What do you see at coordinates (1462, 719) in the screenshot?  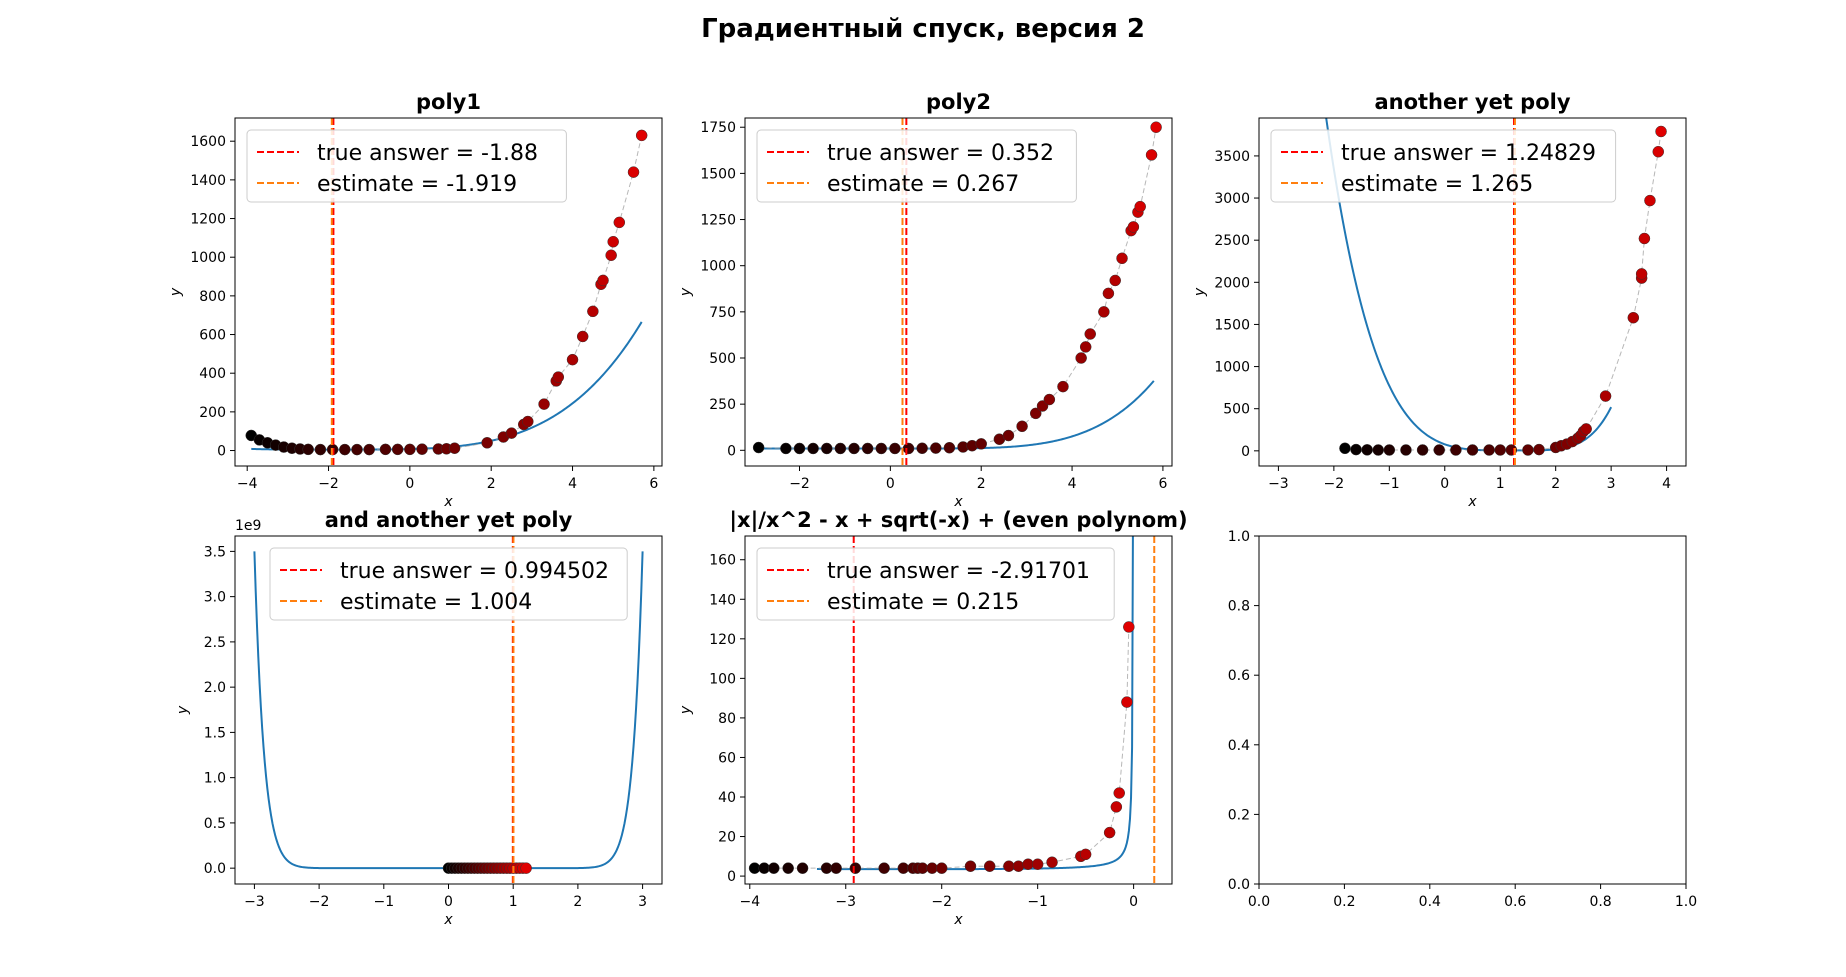 I see `subplot-6: 0.0 0.2 0.4 0.6 0.8 1.0 0.0 0.2 0.4 0.6 0.8 1.0` at bounding box center [1462, 719].